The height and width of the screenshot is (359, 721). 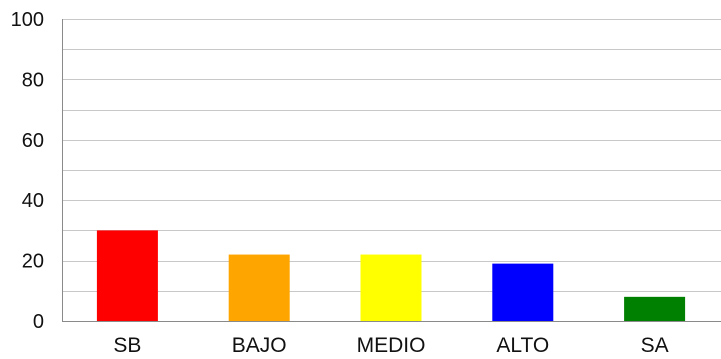 What do you see at coordinates (27, 20) in the screenshot?
I see `y-tick-label-100: 100` at bounding box center [27, 20].